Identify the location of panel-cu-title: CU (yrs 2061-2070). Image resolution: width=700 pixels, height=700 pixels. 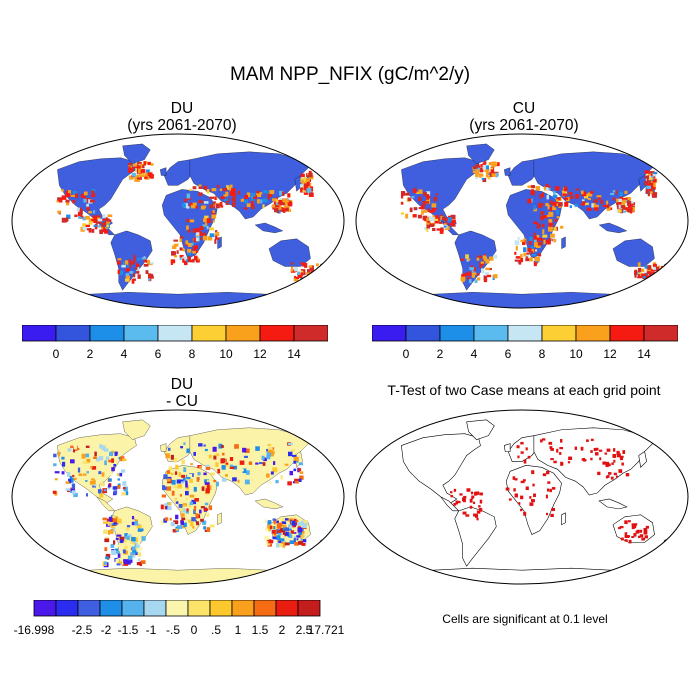
(524, 117).